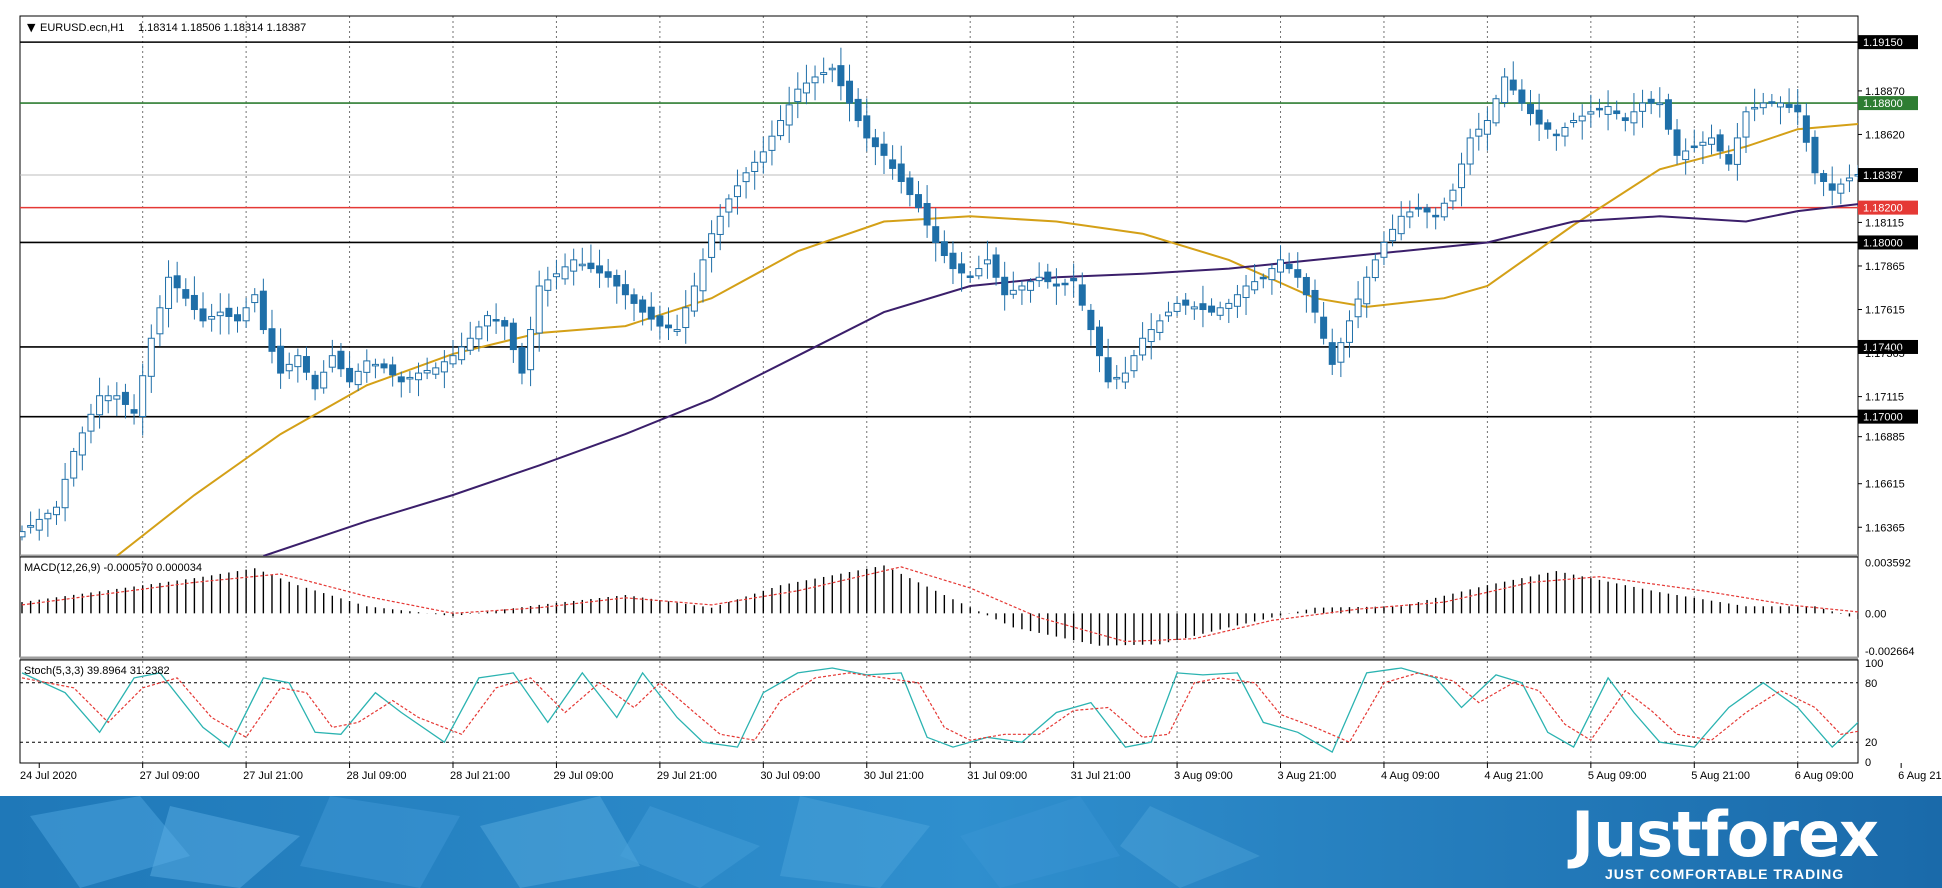 The width and height of the screenshot is (1942, 888). Describe the element at coordinates (170, 776) in the screenshot. I see `time-tick-label: 27 Jul 09:00` at that location.